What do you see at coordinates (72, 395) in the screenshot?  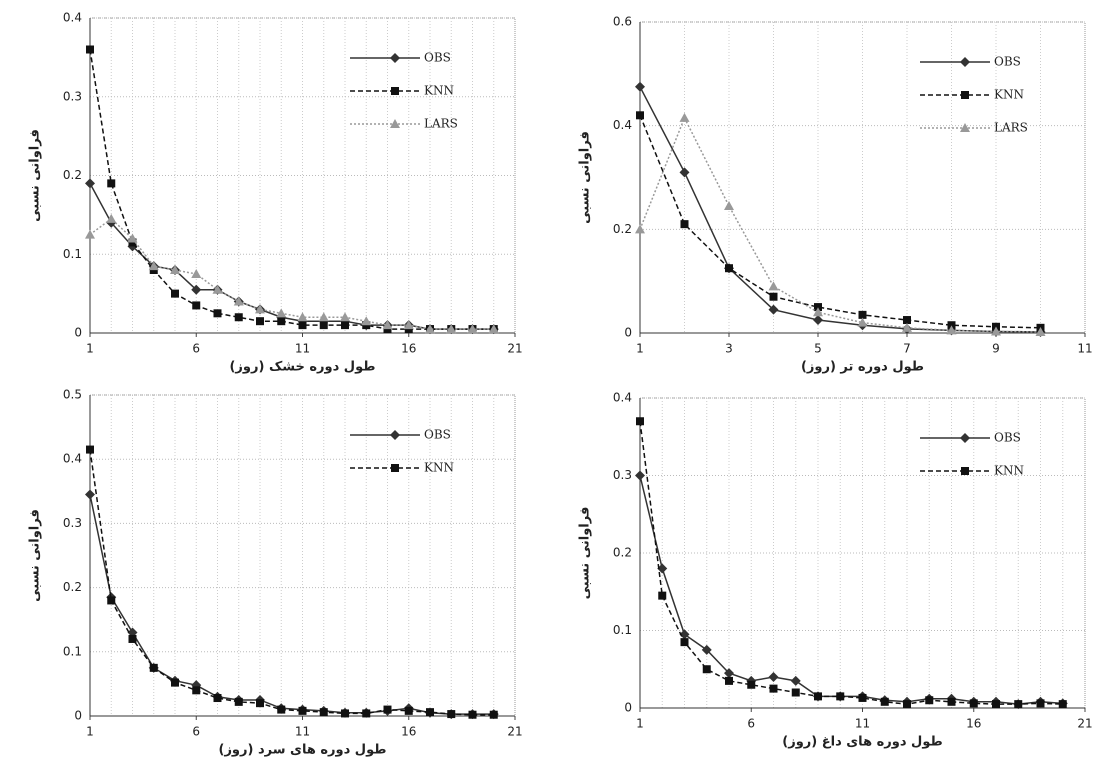 I see `y-tick-label: 0.5` at bounding box center [72, 395].